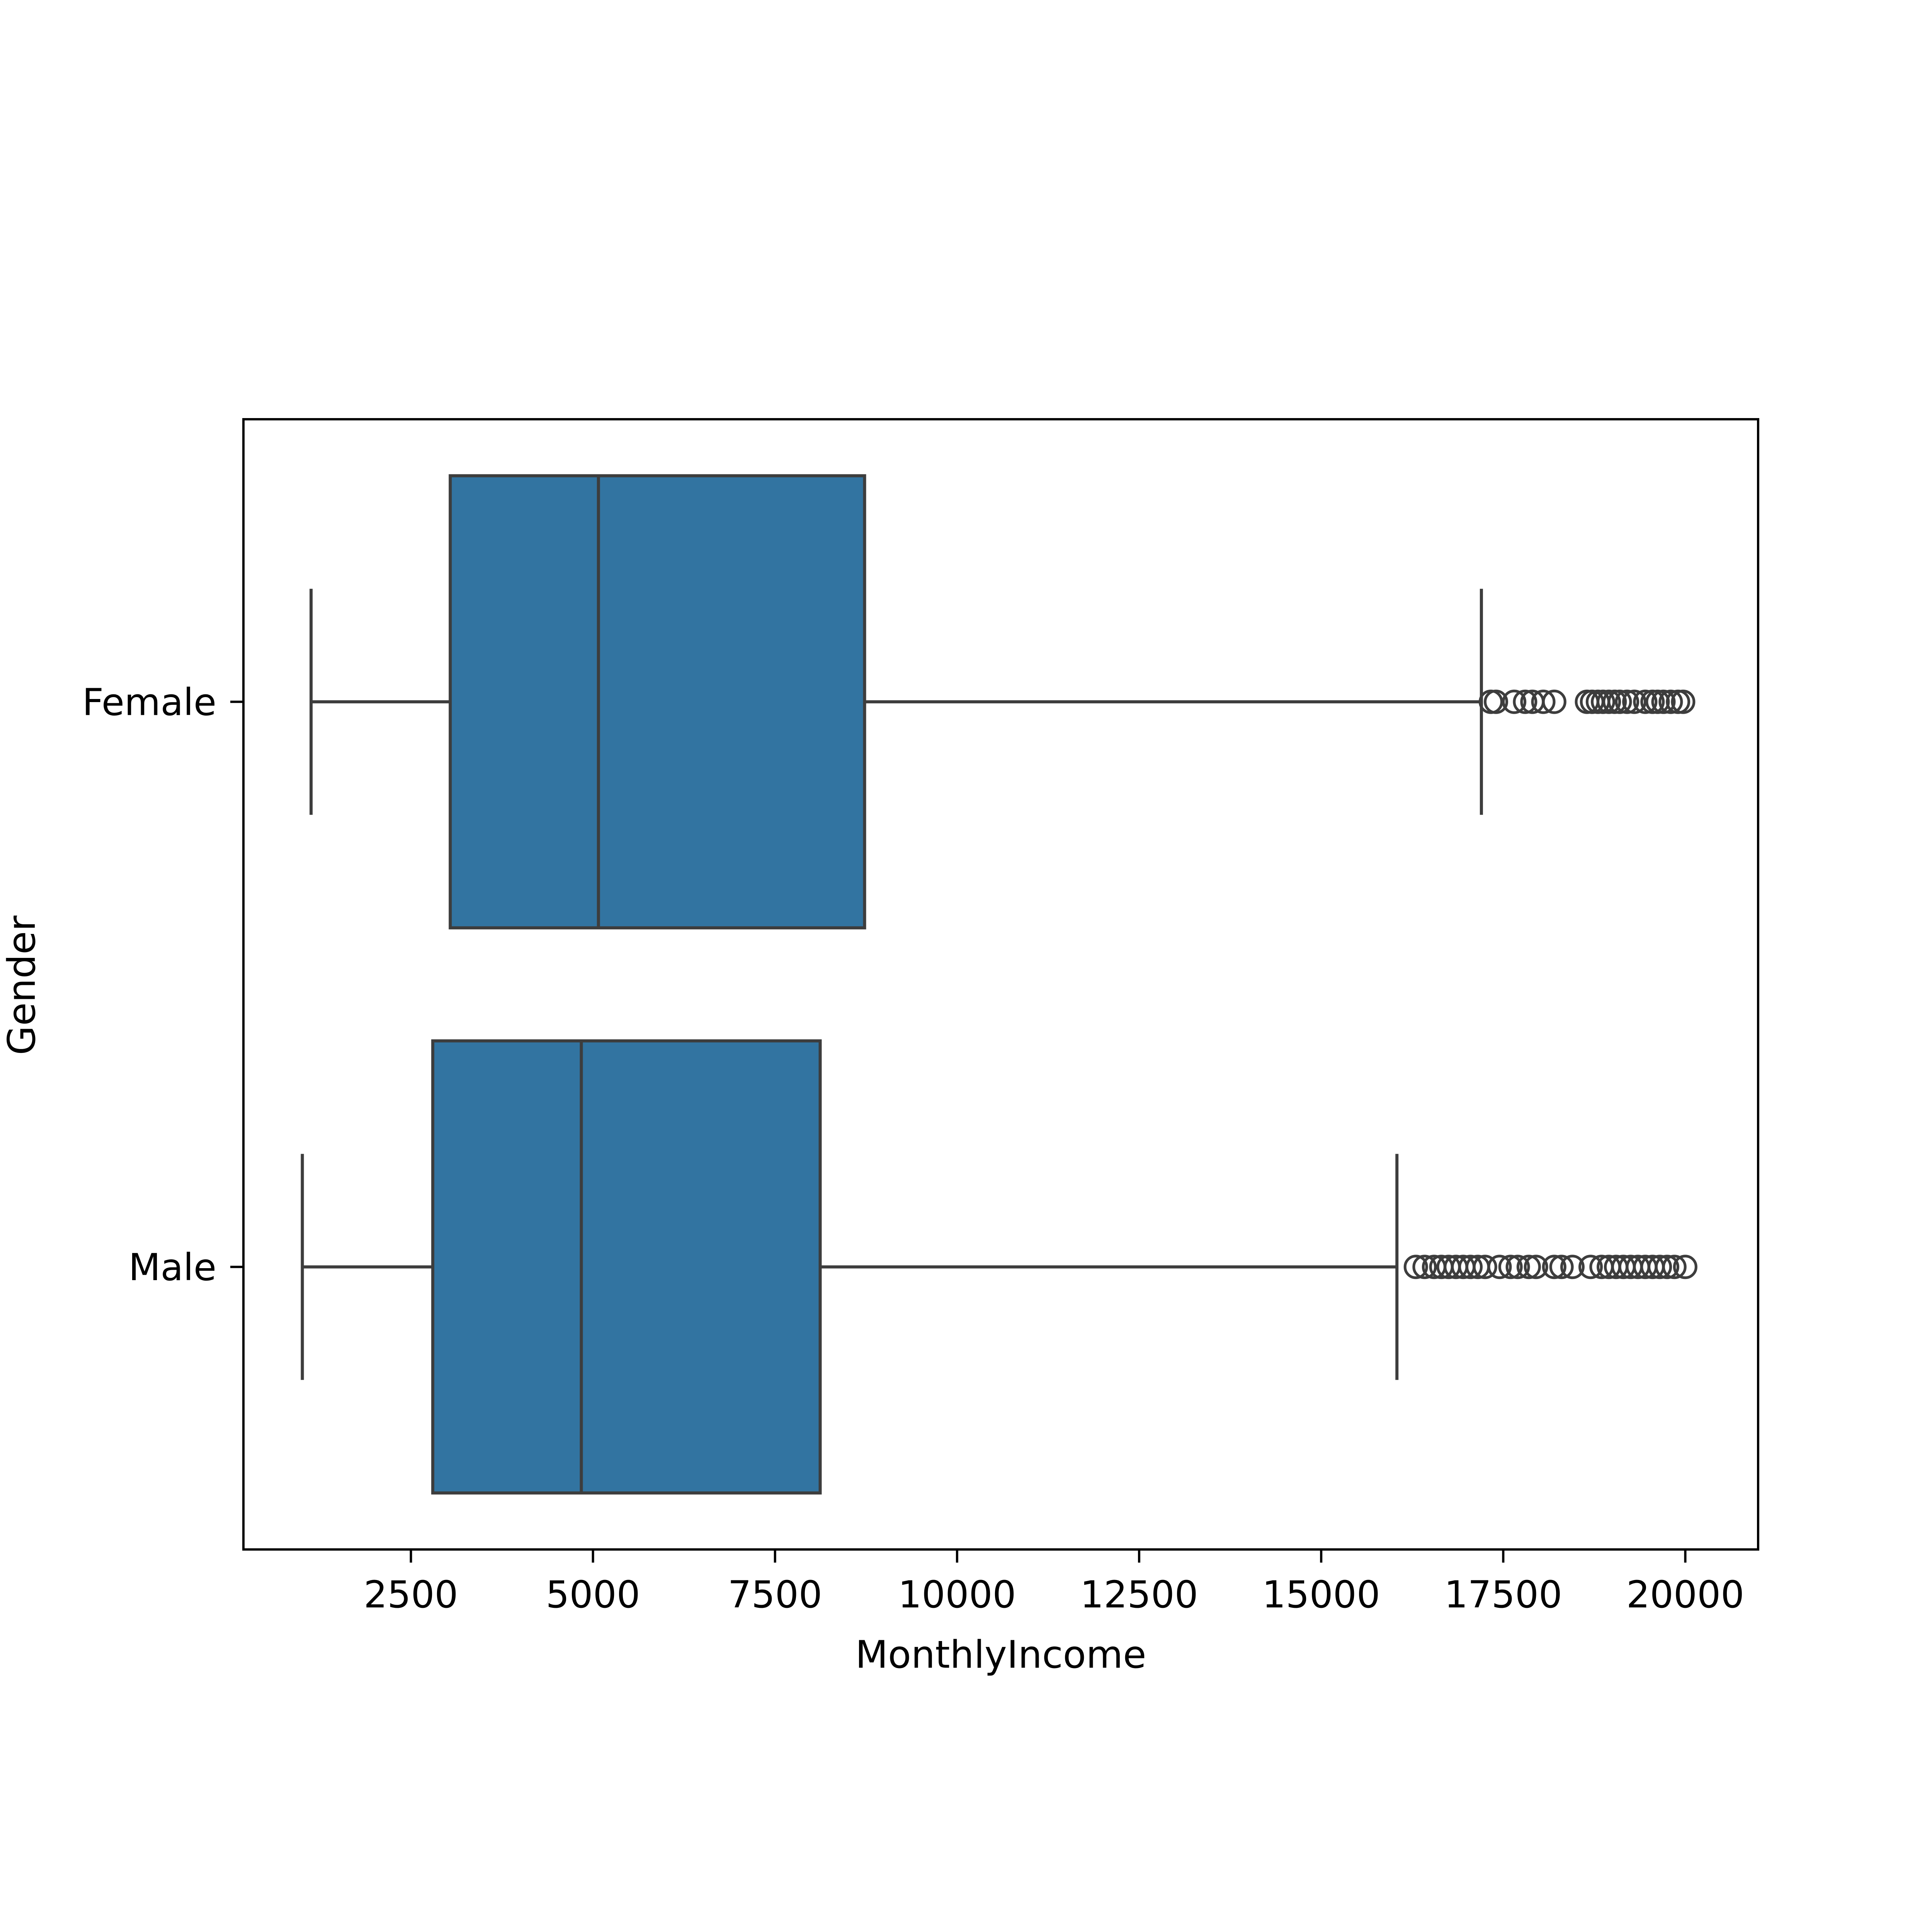  I want to click on x-tick-label: 15000, so click(1321, 1595).